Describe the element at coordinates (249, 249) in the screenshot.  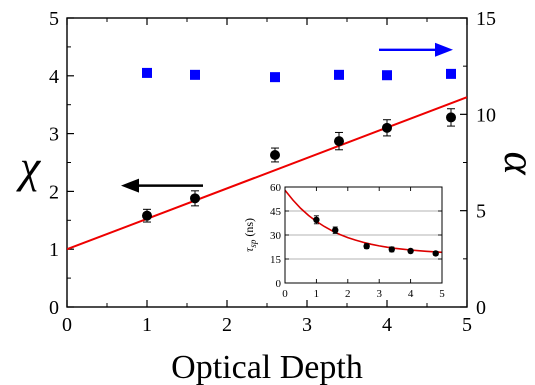
I see `inset-y-title-main: τ` at that location.